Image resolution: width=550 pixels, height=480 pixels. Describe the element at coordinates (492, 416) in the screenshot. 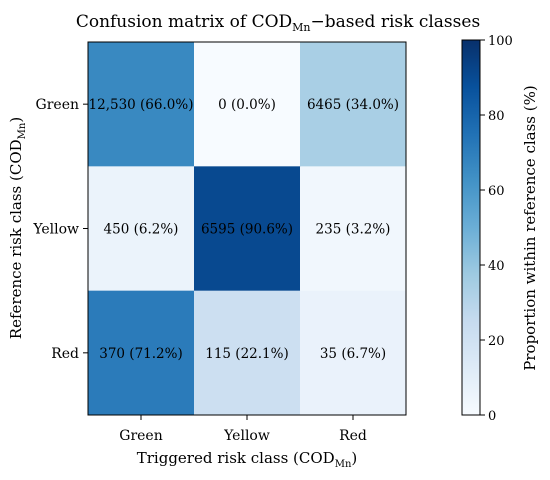

I see `colorbar-tick-label: 0` at that location.